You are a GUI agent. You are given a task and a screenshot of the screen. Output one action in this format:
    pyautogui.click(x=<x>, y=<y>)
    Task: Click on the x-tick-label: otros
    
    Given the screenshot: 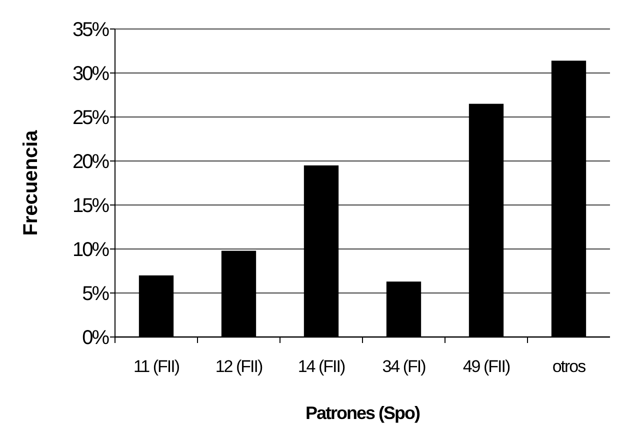 What is the action you would take?
    pyautogui.click(x=569, y=366)
    